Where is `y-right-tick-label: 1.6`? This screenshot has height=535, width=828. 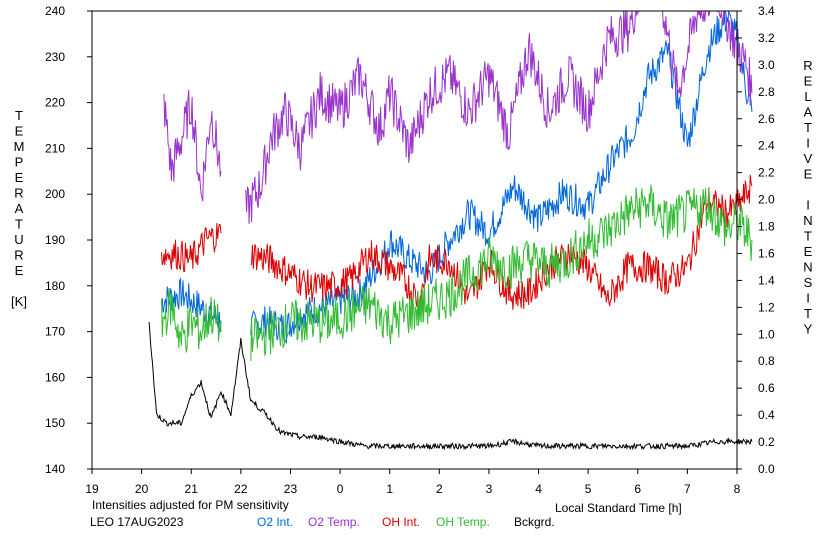 y-right-tick-label: 1.6 is located at coordinates (766, 253).